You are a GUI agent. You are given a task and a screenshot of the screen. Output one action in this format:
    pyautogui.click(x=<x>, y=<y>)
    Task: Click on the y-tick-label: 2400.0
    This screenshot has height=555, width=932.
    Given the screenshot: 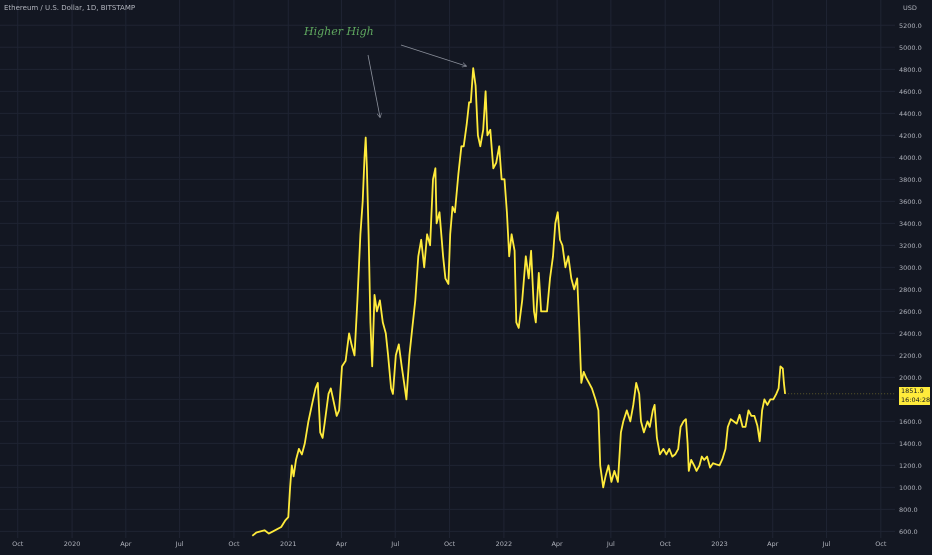 What is the action you would take?
    pyautogui.click(x=910, y=334)
    